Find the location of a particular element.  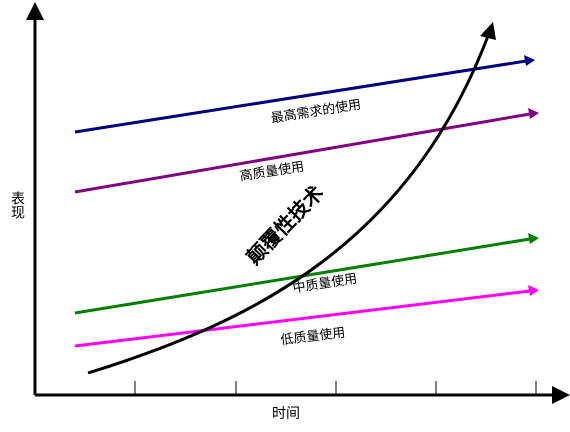

x-axis-label: 时间 is located at coordinates (286, 414).